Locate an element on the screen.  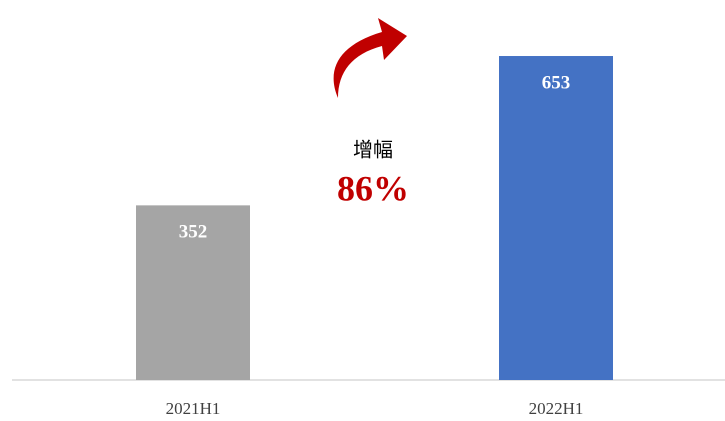
annotation-value: 86% is located at coordinates (373, 188).